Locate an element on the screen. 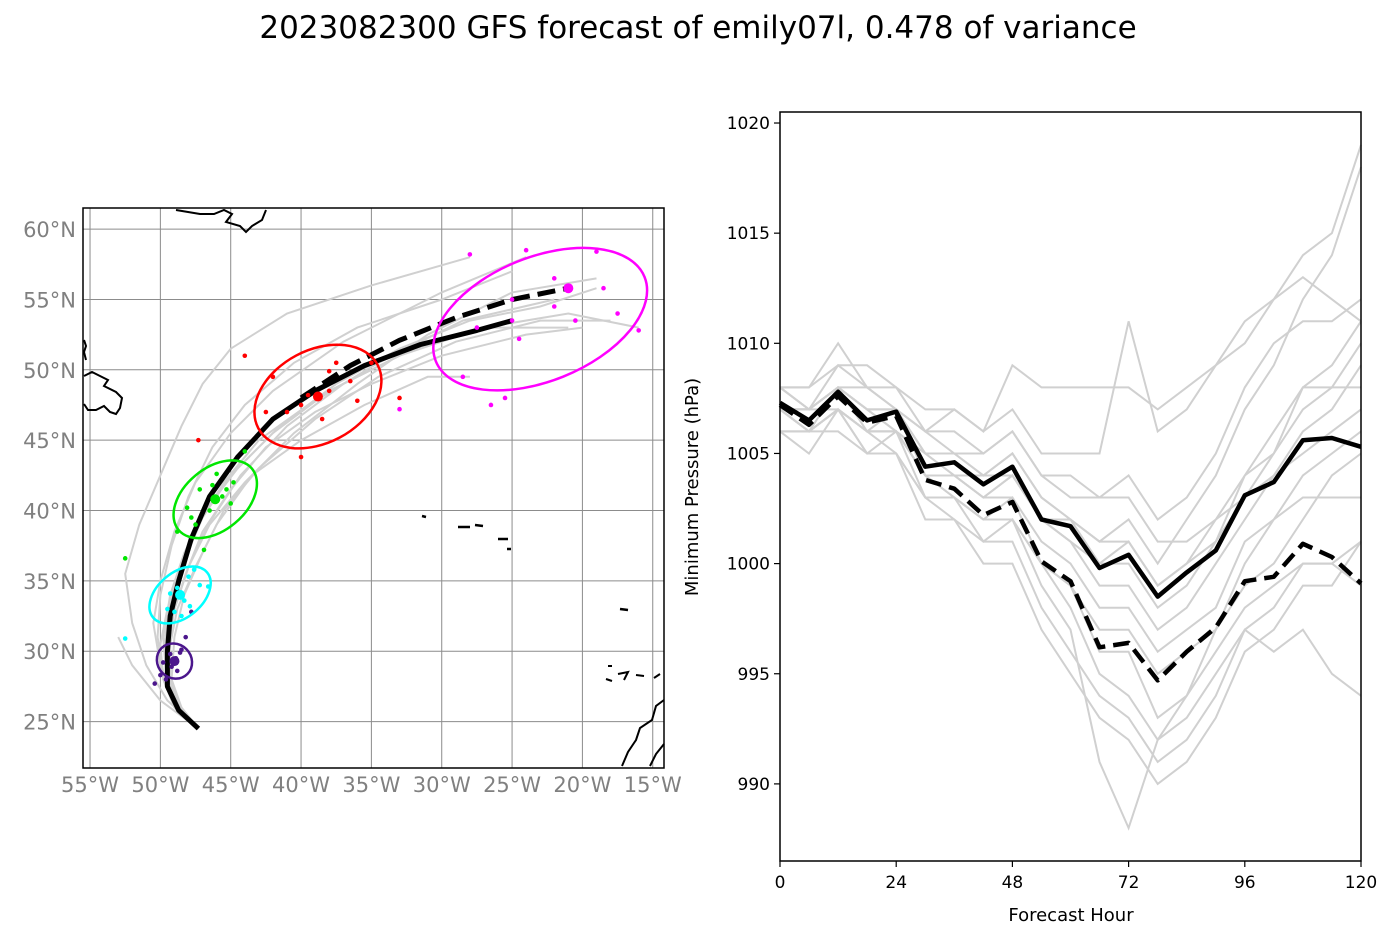  ellipse-24h is located at coordinates (174, 661).